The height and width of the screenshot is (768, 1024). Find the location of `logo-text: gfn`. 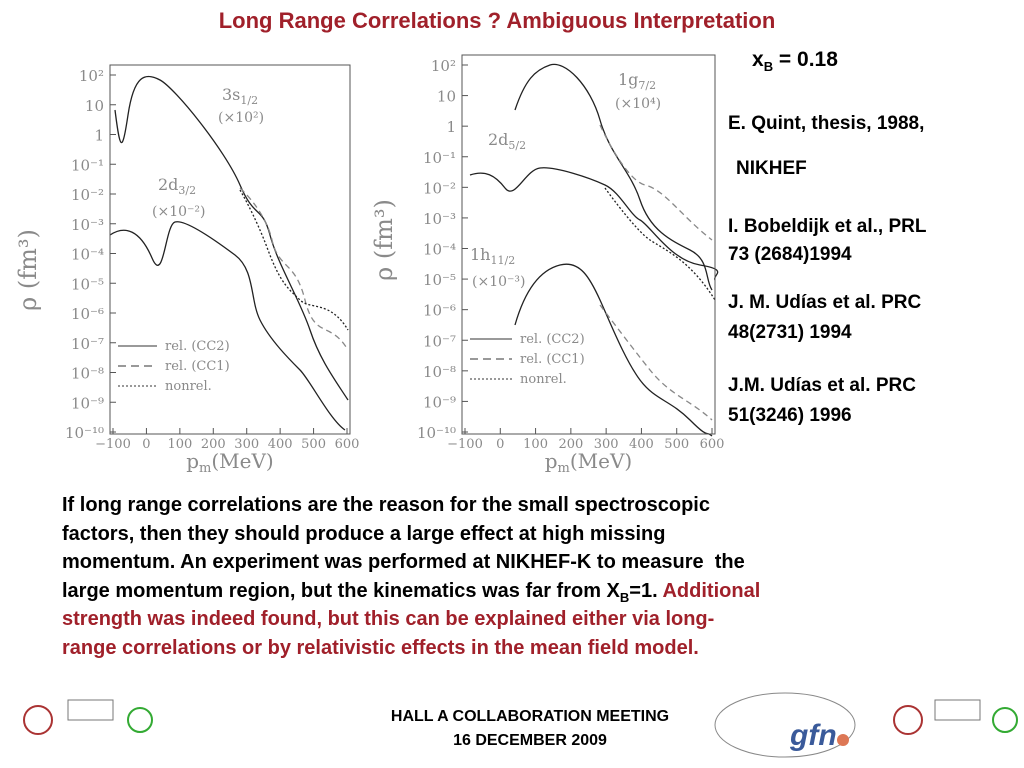

logo-text: gfn is located at coordinates (813, 735).